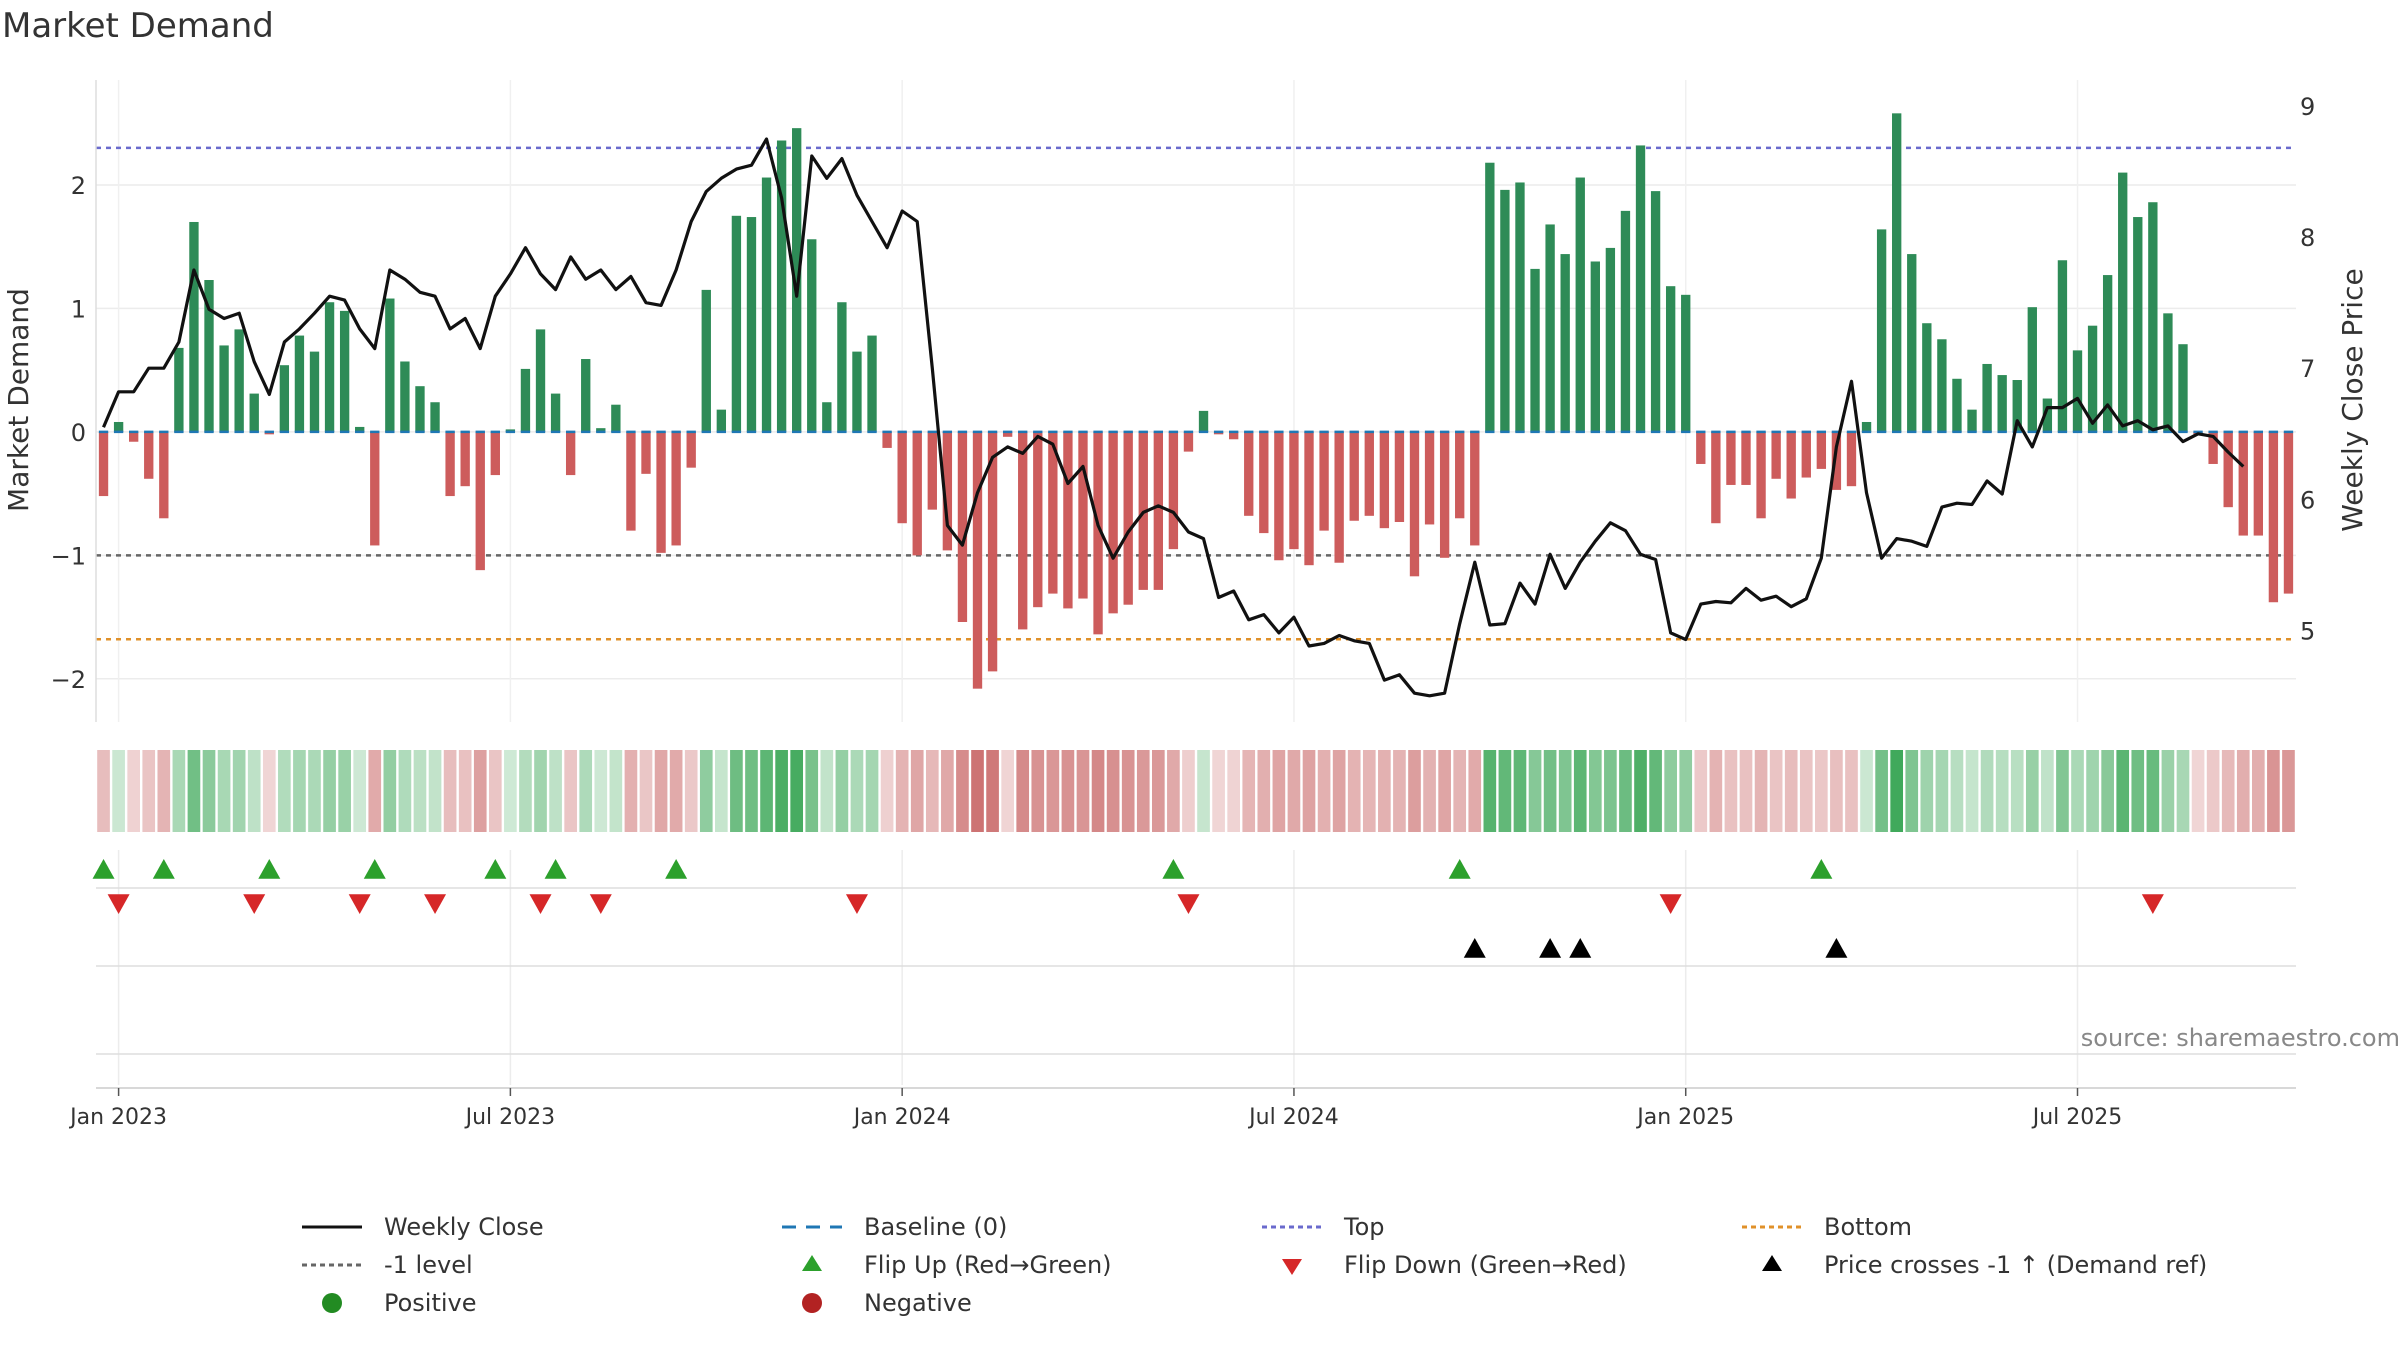 Image resolution: width=2400 pixels, height=1350 pixels. I want to click on legend-symbol-flip_up, so click(812, 1263).